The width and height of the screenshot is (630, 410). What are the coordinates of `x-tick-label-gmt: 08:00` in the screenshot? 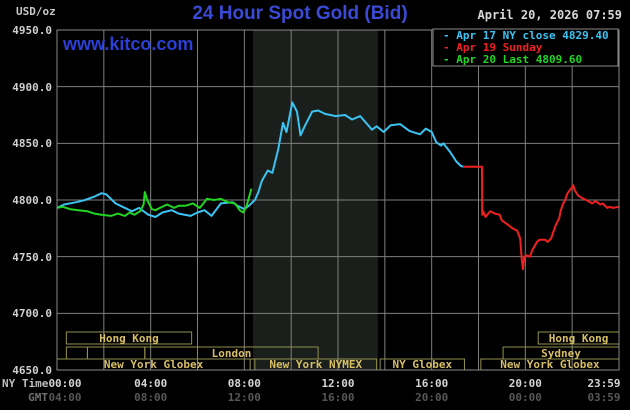 It's located at (151, 397).